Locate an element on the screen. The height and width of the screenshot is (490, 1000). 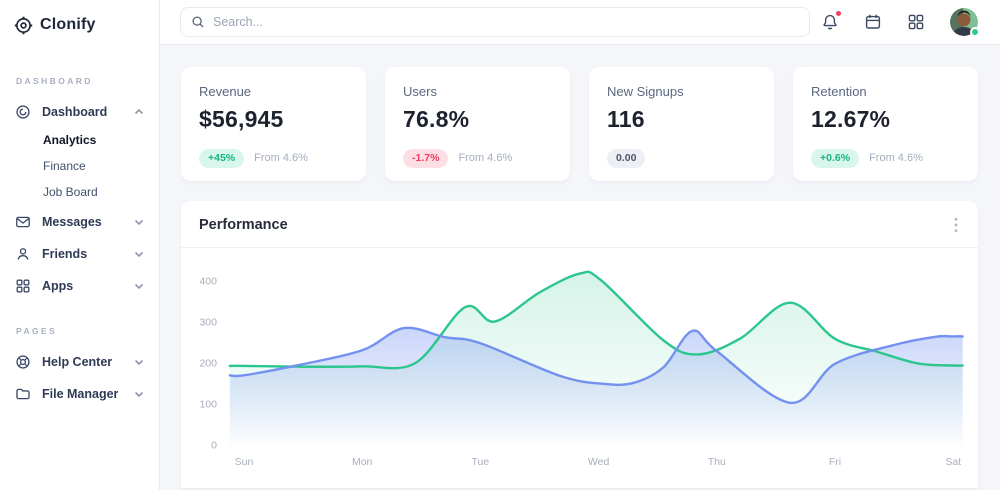
sidebar-item-help-center: Help Center is located at coordinates (80, 362).